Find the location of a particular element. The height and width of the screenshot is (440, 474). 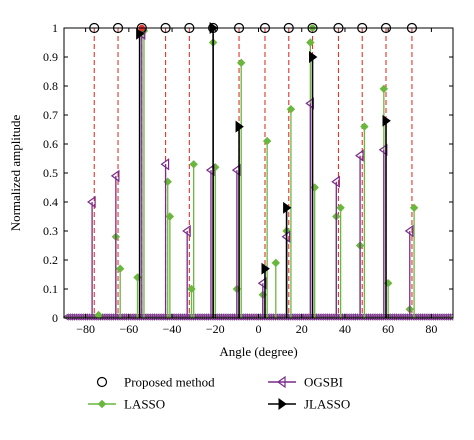

x-tick-label: 0 is located at coordinates (259, 329).